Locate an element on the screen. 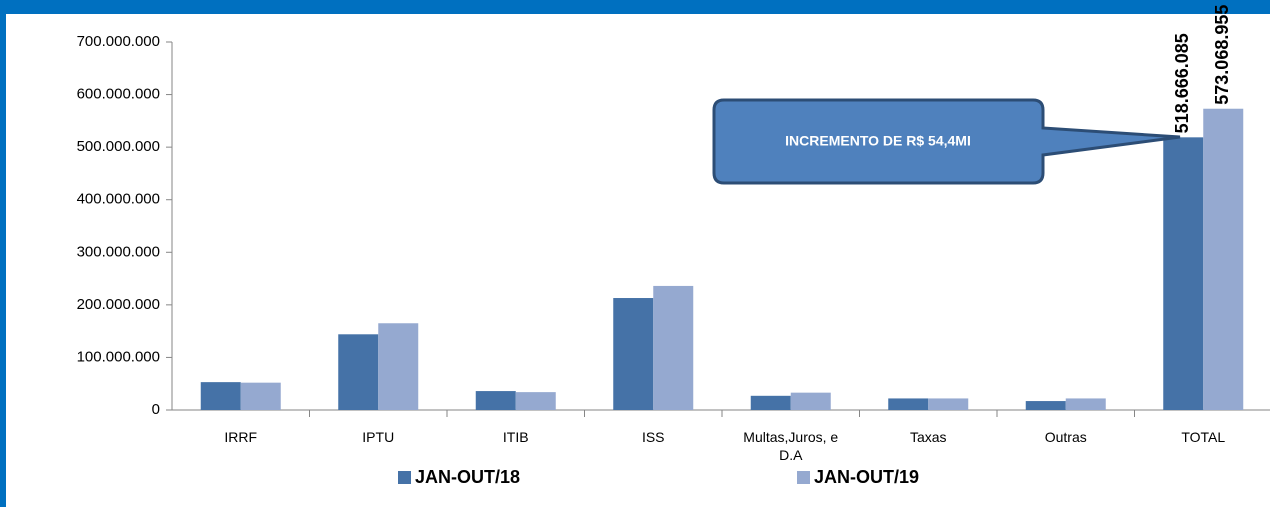  left-border is located at coordinates (3, 253).